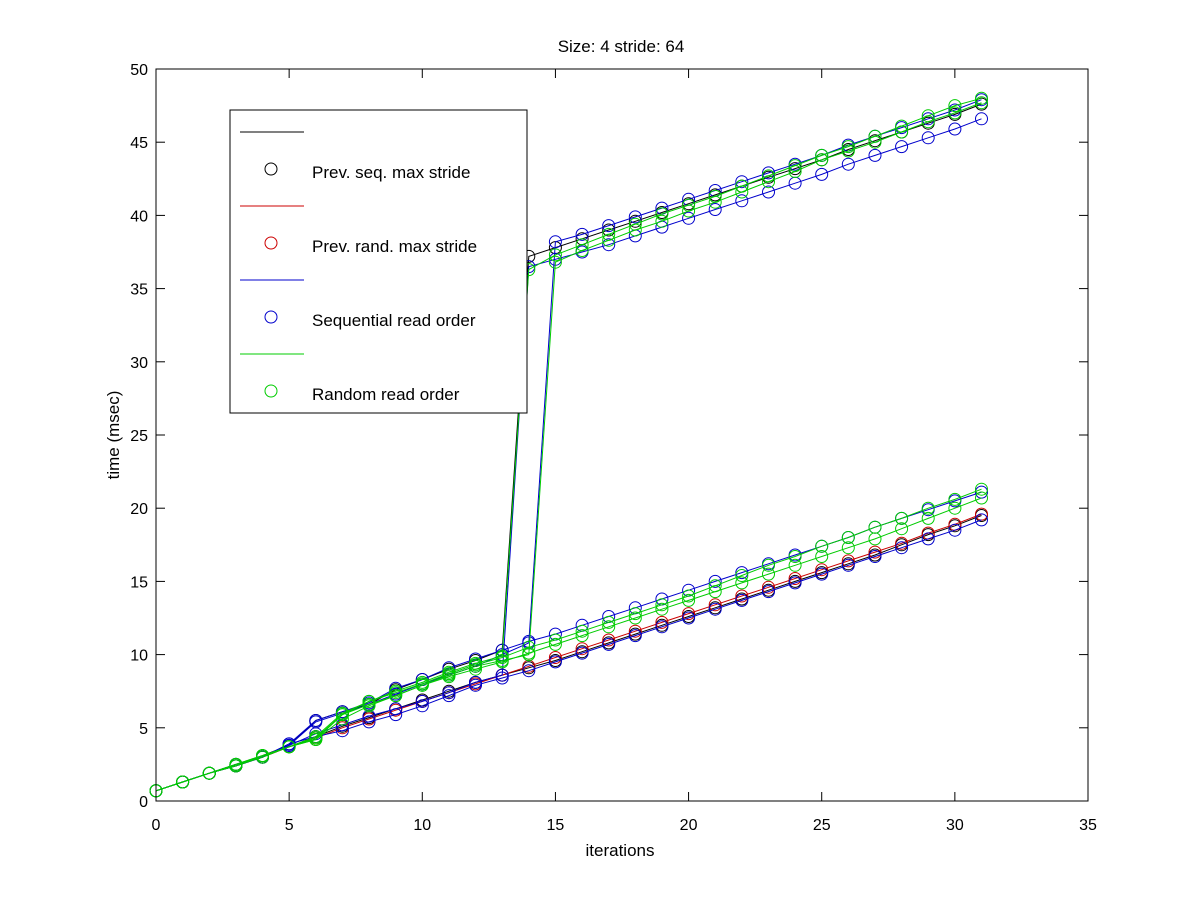  What do you see at coordinates (955, 825) in the screenshot?
I see `x-tick-label: 30` at bounding box center [955, 825].